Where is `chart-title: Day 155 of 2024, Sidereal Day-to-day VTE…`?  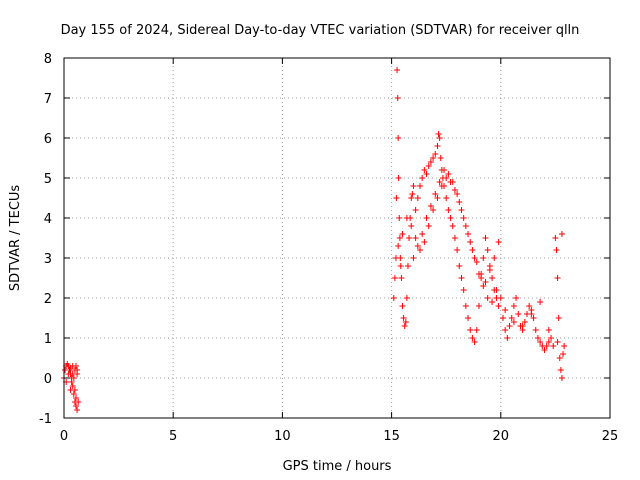
chart-title: Day 155 of 2024, Sidereal Day-to-day VTE… is located at coordinates (320, 30).